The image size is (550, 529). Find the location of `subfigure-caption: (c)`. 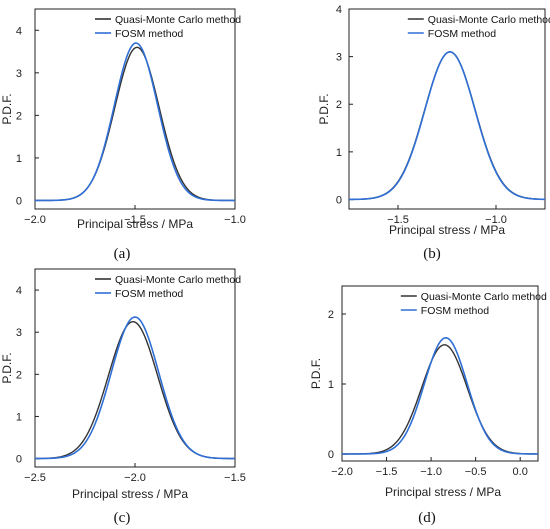

subfigure-caption: (c) is located at coordinates (122, 518).